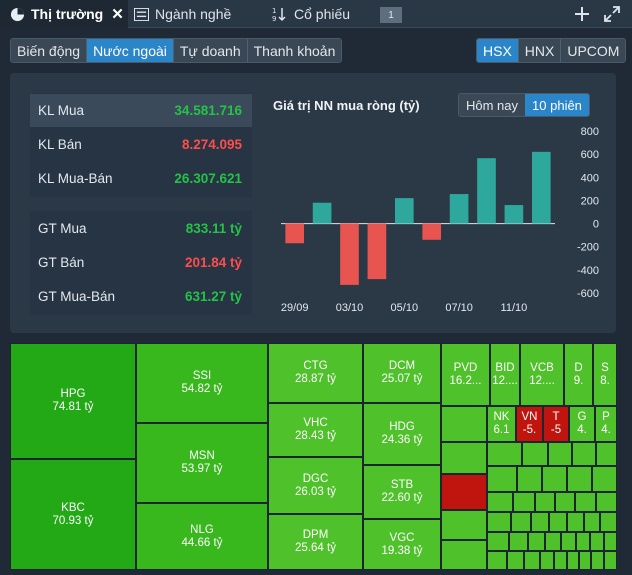 This screenshot has height=575, width=632. Describe the element at coordinates (315, 491) in the screenshot. I see `tile-value: 26.03 tỷ` at that location.